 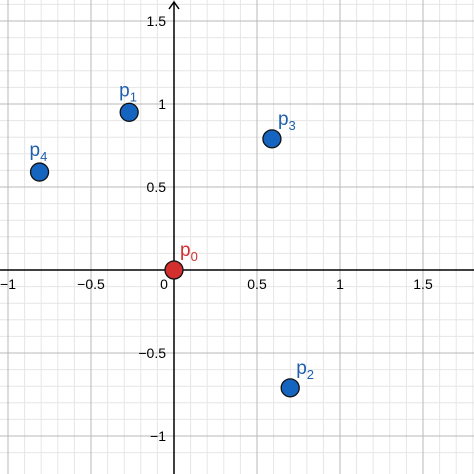 I want to click on y-tick-label: 1.5, so click(x=157, y=21).